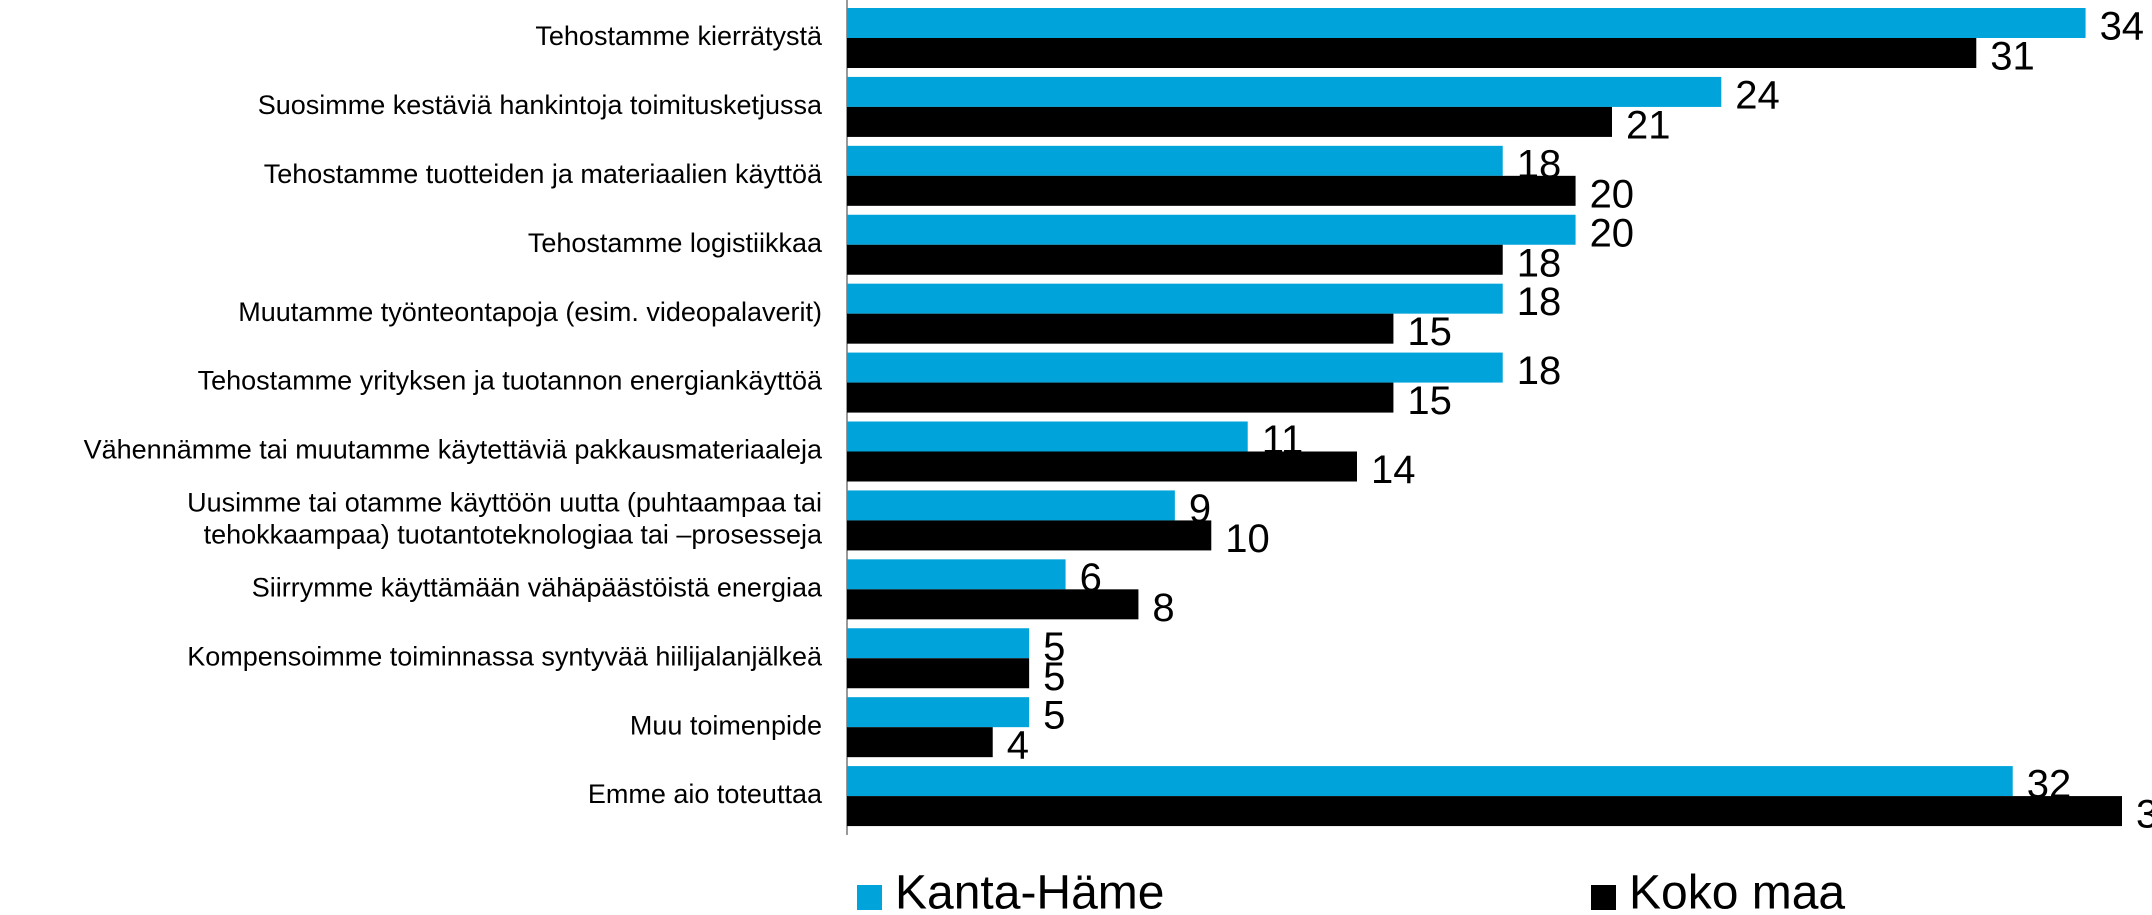 The height and width of the screenshot is (915, 2152). Describe the element at coordinates (1737, 891) in the screenshot. I see `legend-label: Koko maa` at that location.